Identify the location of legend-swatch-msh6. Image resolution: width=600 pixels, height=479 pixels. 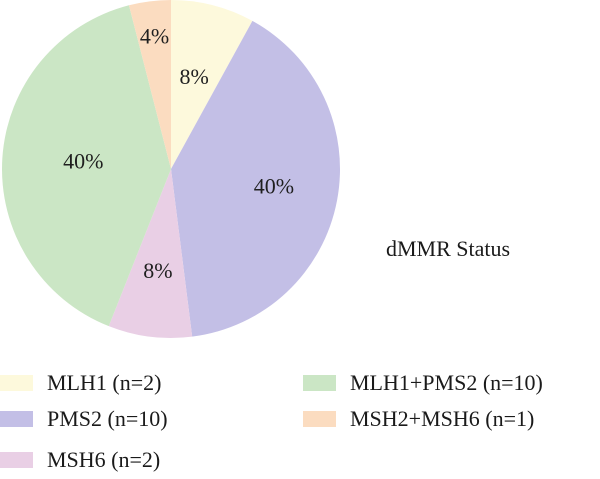
(16, 460).